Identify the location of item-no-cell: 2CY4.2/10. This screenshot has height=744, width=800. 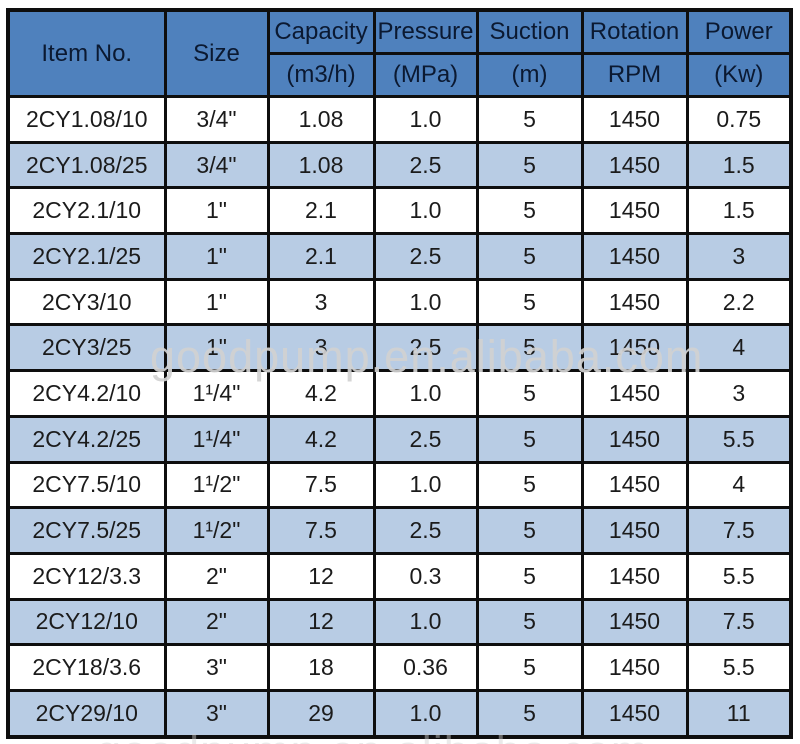
(86, 393).